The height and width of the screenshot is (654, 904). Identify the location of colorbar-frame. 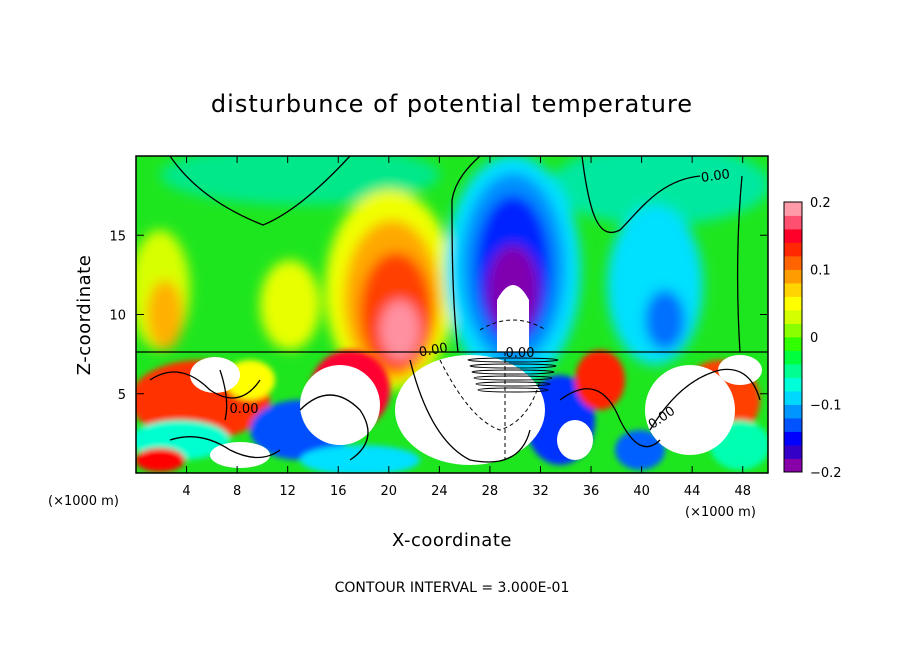
(793, 337).